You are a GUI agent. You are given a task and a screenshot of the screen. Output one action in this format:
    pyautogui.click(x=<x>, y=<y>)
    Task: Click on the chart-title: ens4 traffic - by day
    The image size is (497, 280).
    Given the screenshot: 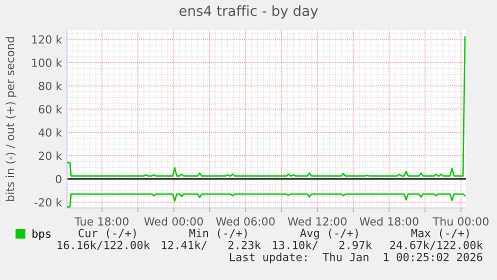 What is the action you would take?
    pyautogui.click(x=248, y=12)
    